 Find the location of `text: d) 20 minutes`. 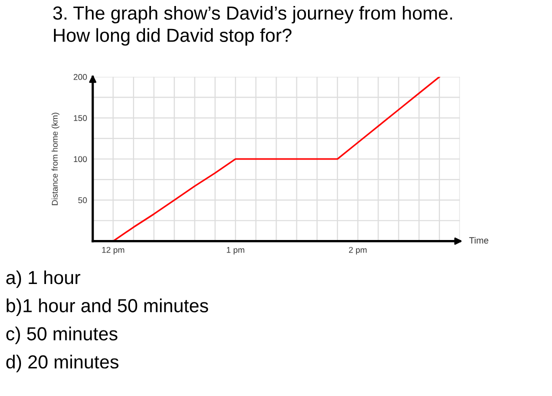

text: d) 20 minutes is located at coordinates (62, 363).